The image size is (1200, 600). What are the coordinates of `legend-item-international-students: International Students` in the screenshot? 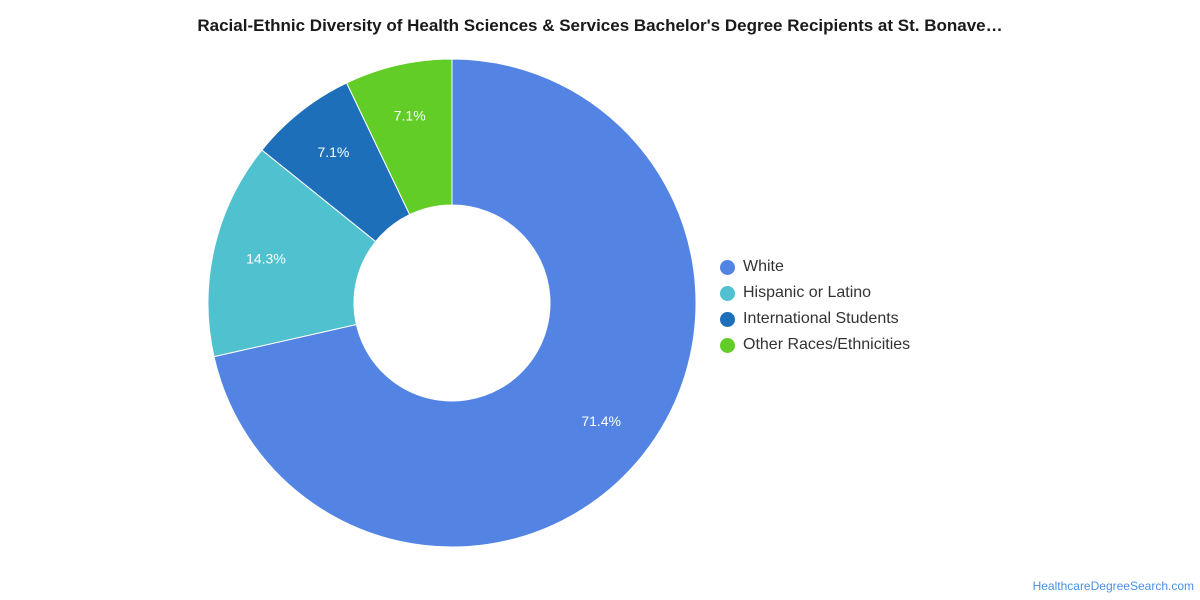 It's located at (815, 319).